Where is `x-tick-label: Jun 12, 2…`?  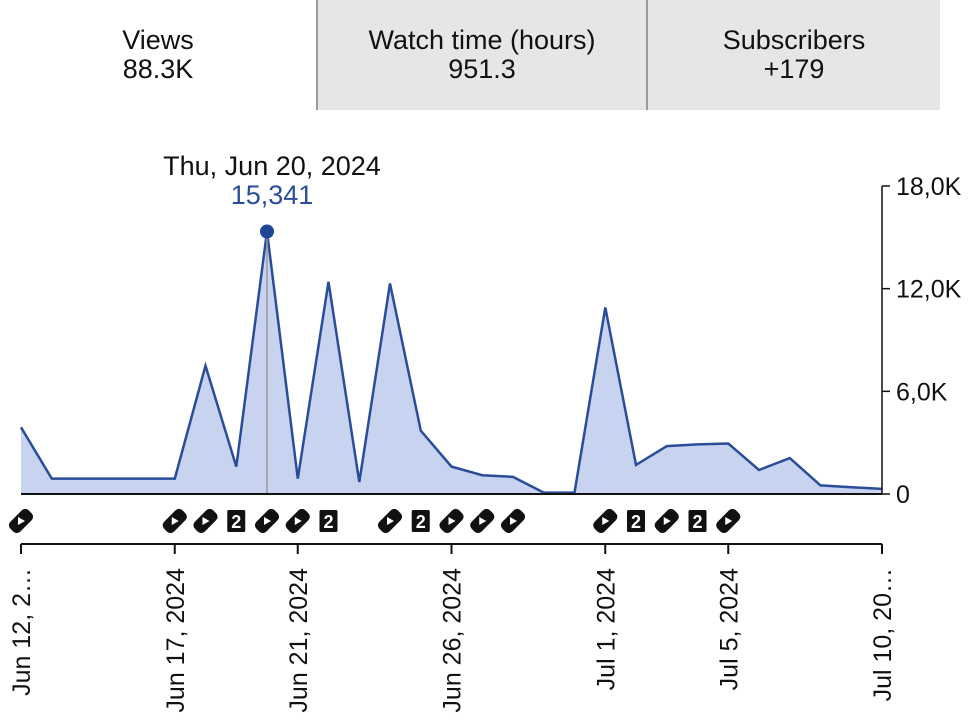
x-tick-label: Jun 12, 2… is located at coordinates (22, 632).